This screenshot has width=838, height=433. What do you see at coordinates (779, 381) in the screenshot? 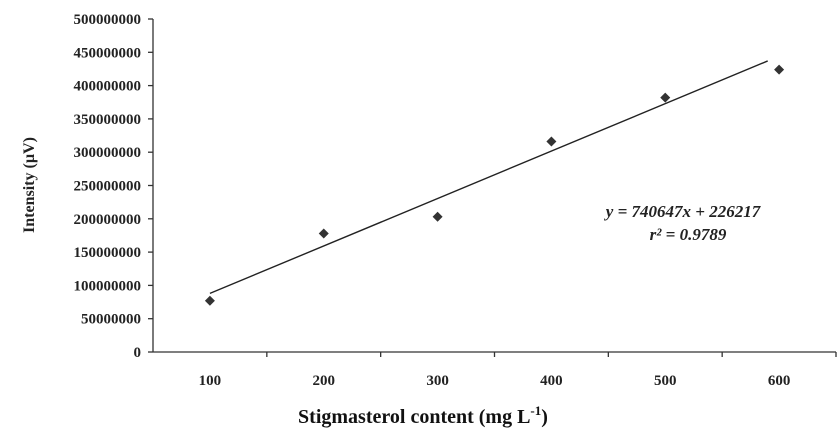
I see `x-tick-label: 600` at bounding box center [779, 381].